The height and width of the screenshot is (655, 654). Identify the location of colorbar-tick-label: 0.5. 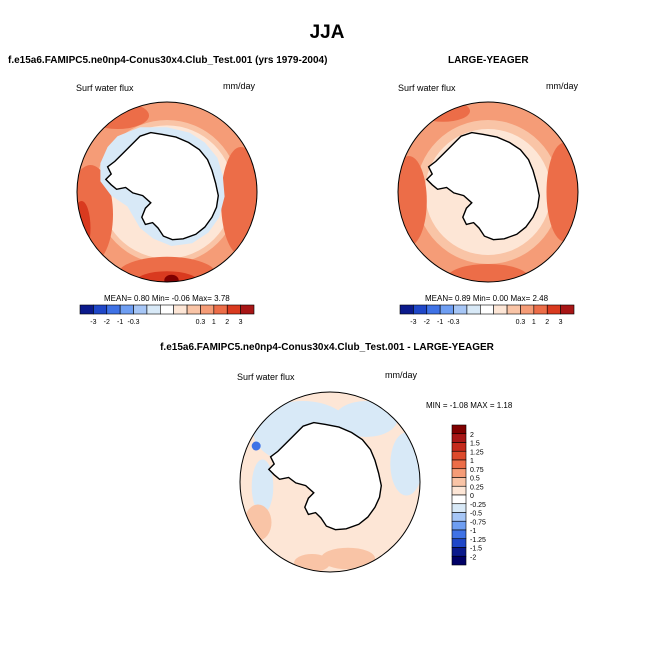
(475, 479).